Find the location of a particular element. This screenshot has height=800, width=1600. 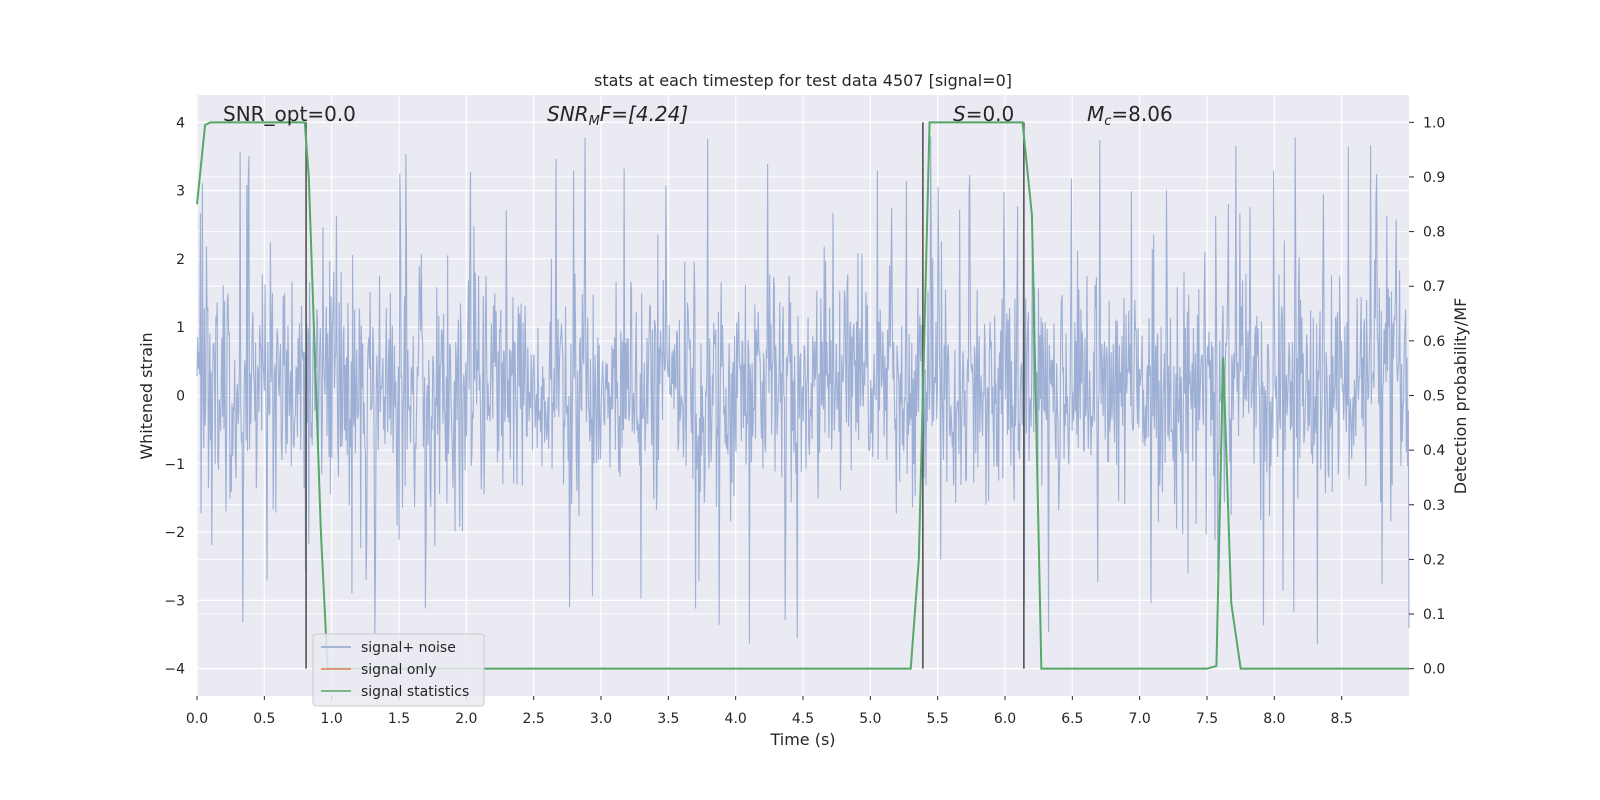

y-right-axis-label: Detection probability/MF is located at coordinates (1460, 396).